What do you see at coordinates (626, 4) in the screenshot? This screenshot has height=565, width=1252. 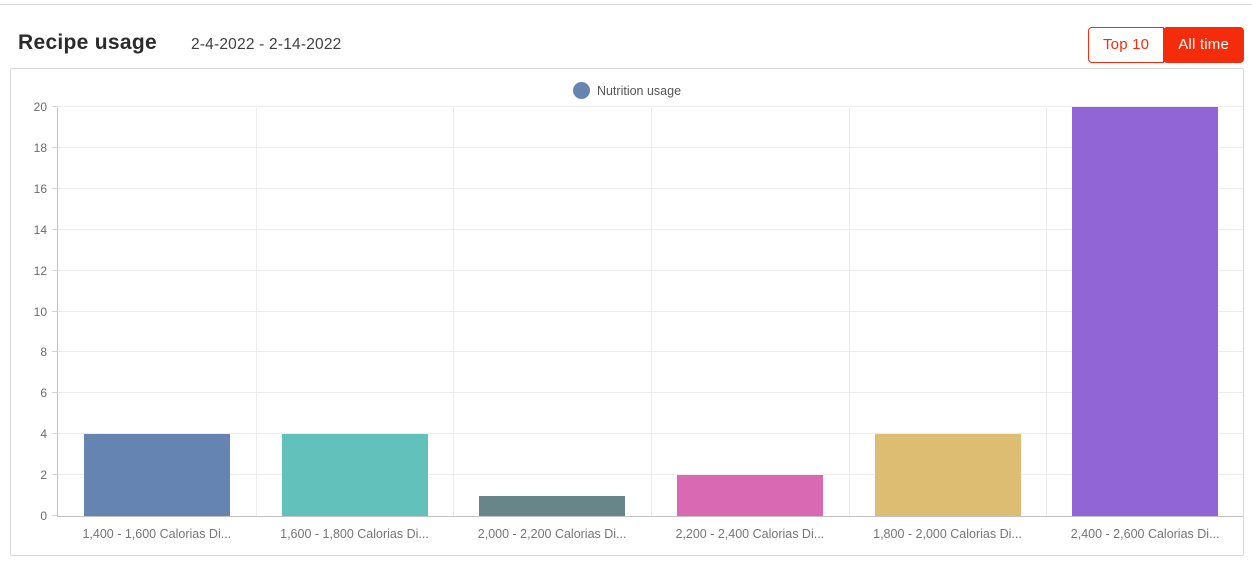 I see `top-divider` at bounding box center [626, 4].